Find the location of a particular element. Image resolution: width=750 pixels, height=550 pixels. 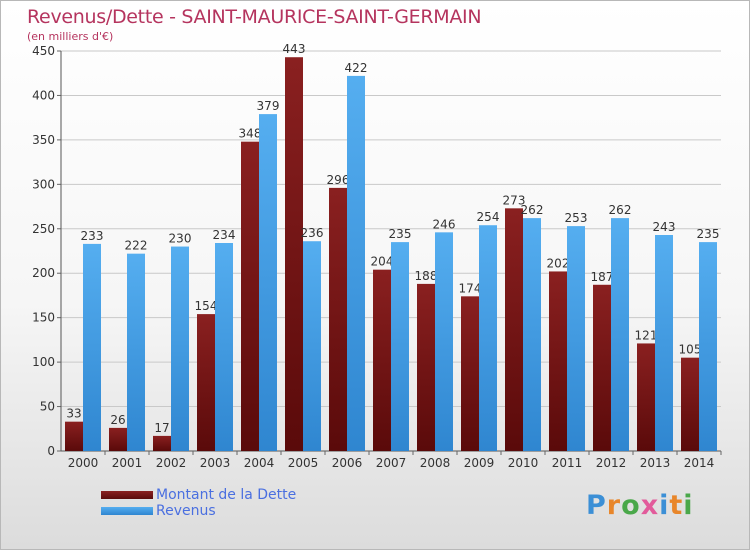

x-tick-label: 2014 is located at coordinates (699, 463).